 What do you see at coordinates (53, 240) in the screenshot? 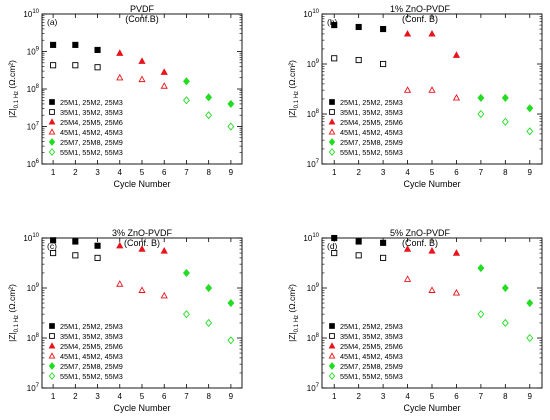
I see `data-point-s1-x1` at bounding box center [53, 240].